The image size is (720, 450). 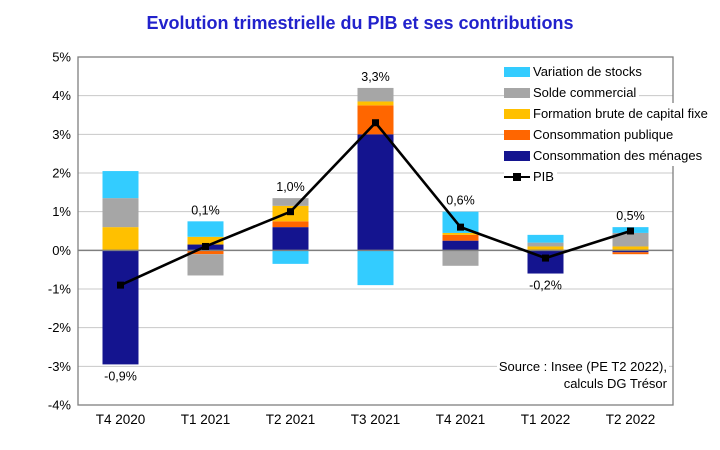 I want to click on pib-value-label: 0,5%, so click(x=630, y=216).